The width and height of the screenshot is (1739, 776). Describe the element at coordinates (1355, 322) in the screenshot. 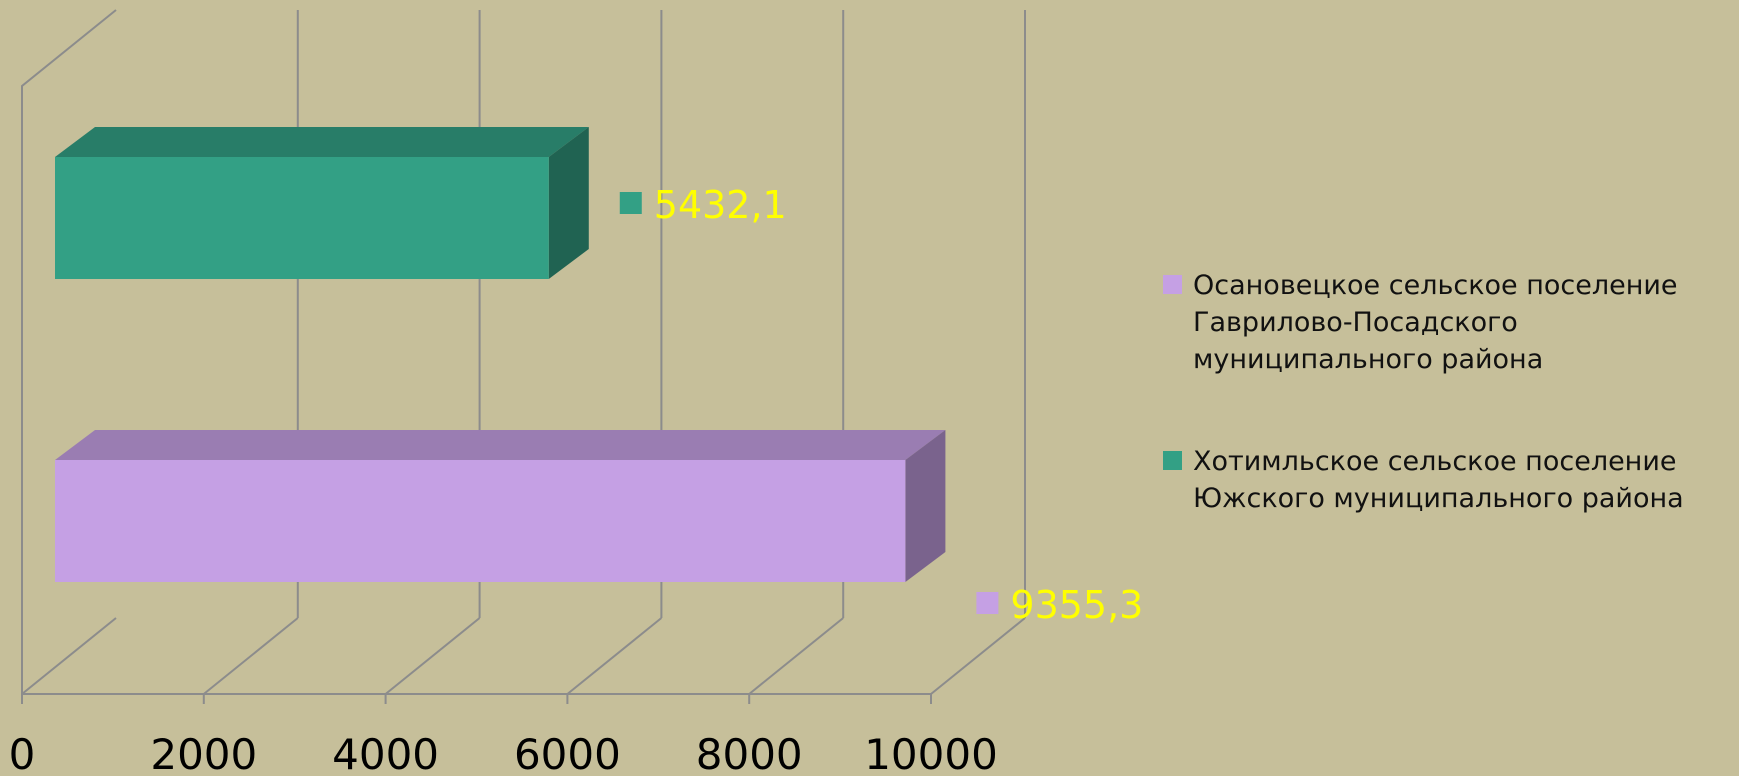

I see `legend-label: Гаврилово-Посадского` at that location.